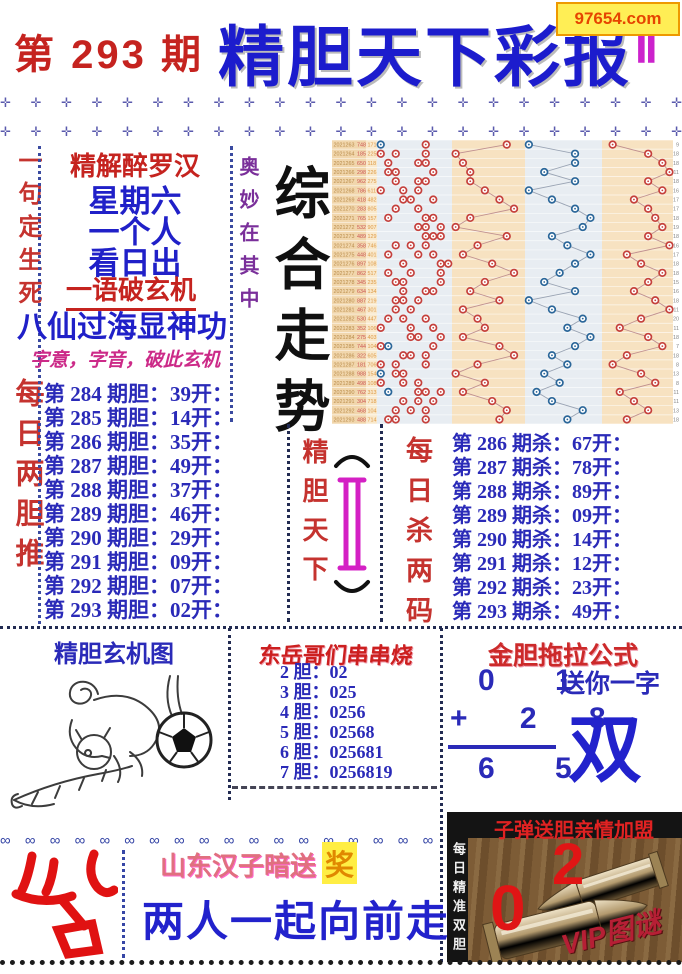 This screenshot has height=974, width=682. Describe the element at coordinates (344, 338) in the screenshot. I see `svg-text: 2021284` at that location.